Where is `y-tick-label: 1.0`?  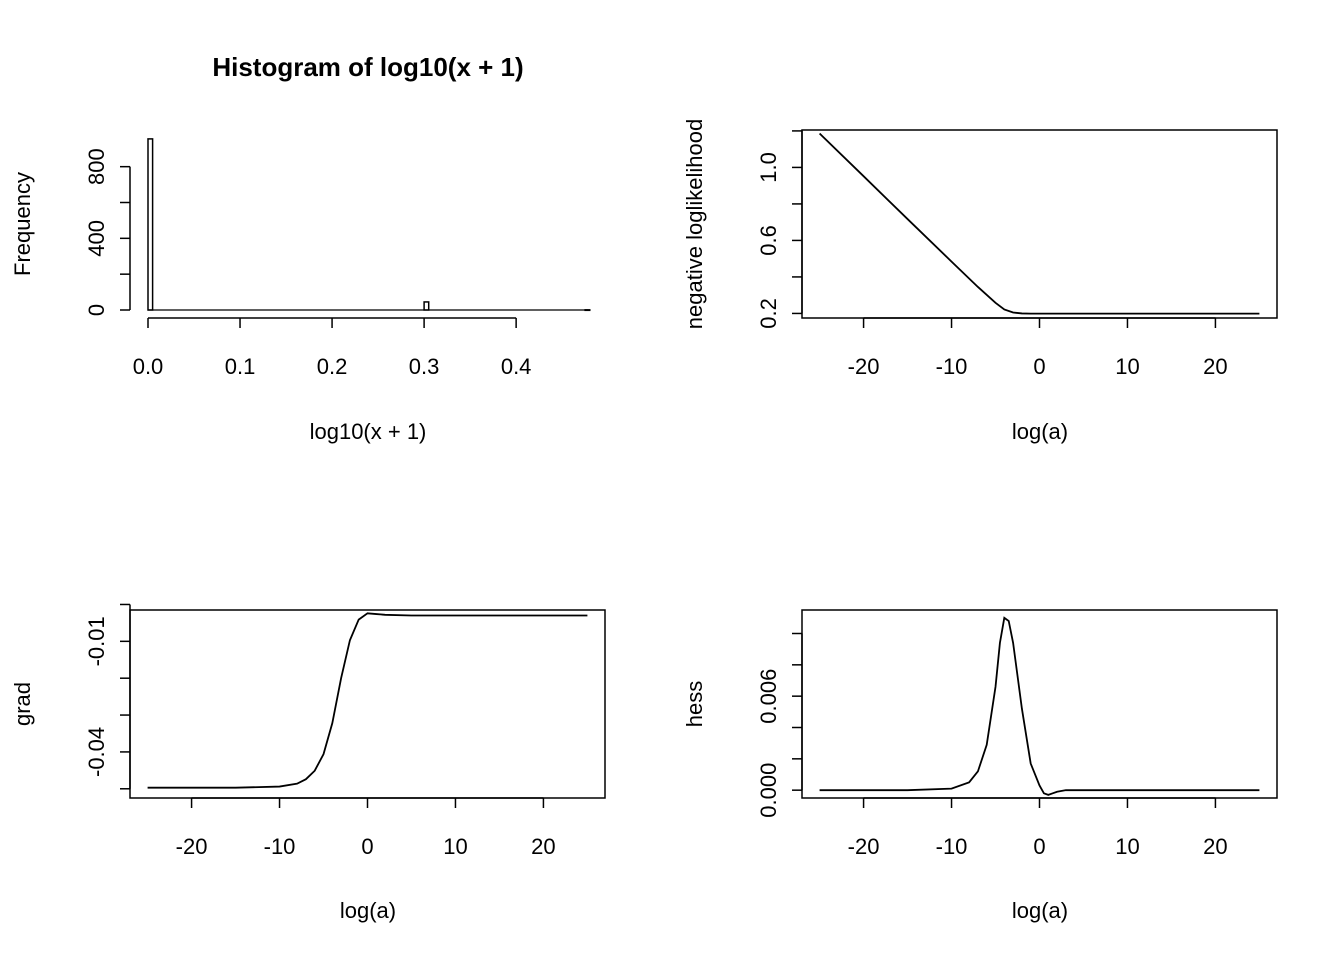
y-tick-label: 1.0 is located at coordinates (768, 167).